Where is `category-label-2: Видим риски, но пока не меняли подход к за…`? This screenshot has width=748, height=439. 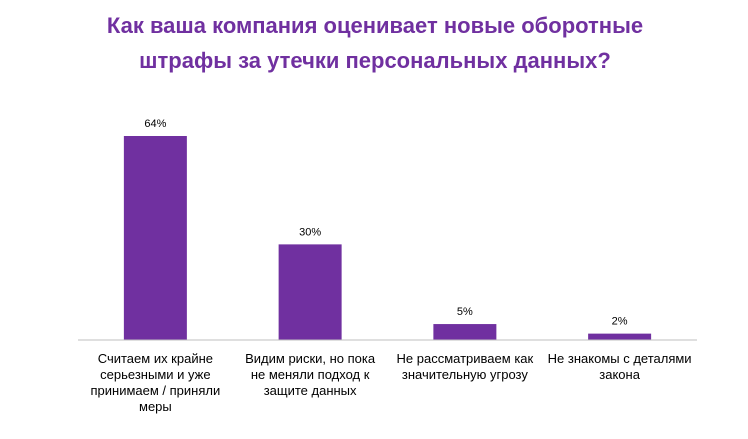 category-label-2: Видим риски, но пока не меняли подход к за… is located at coordinates (310, 374).